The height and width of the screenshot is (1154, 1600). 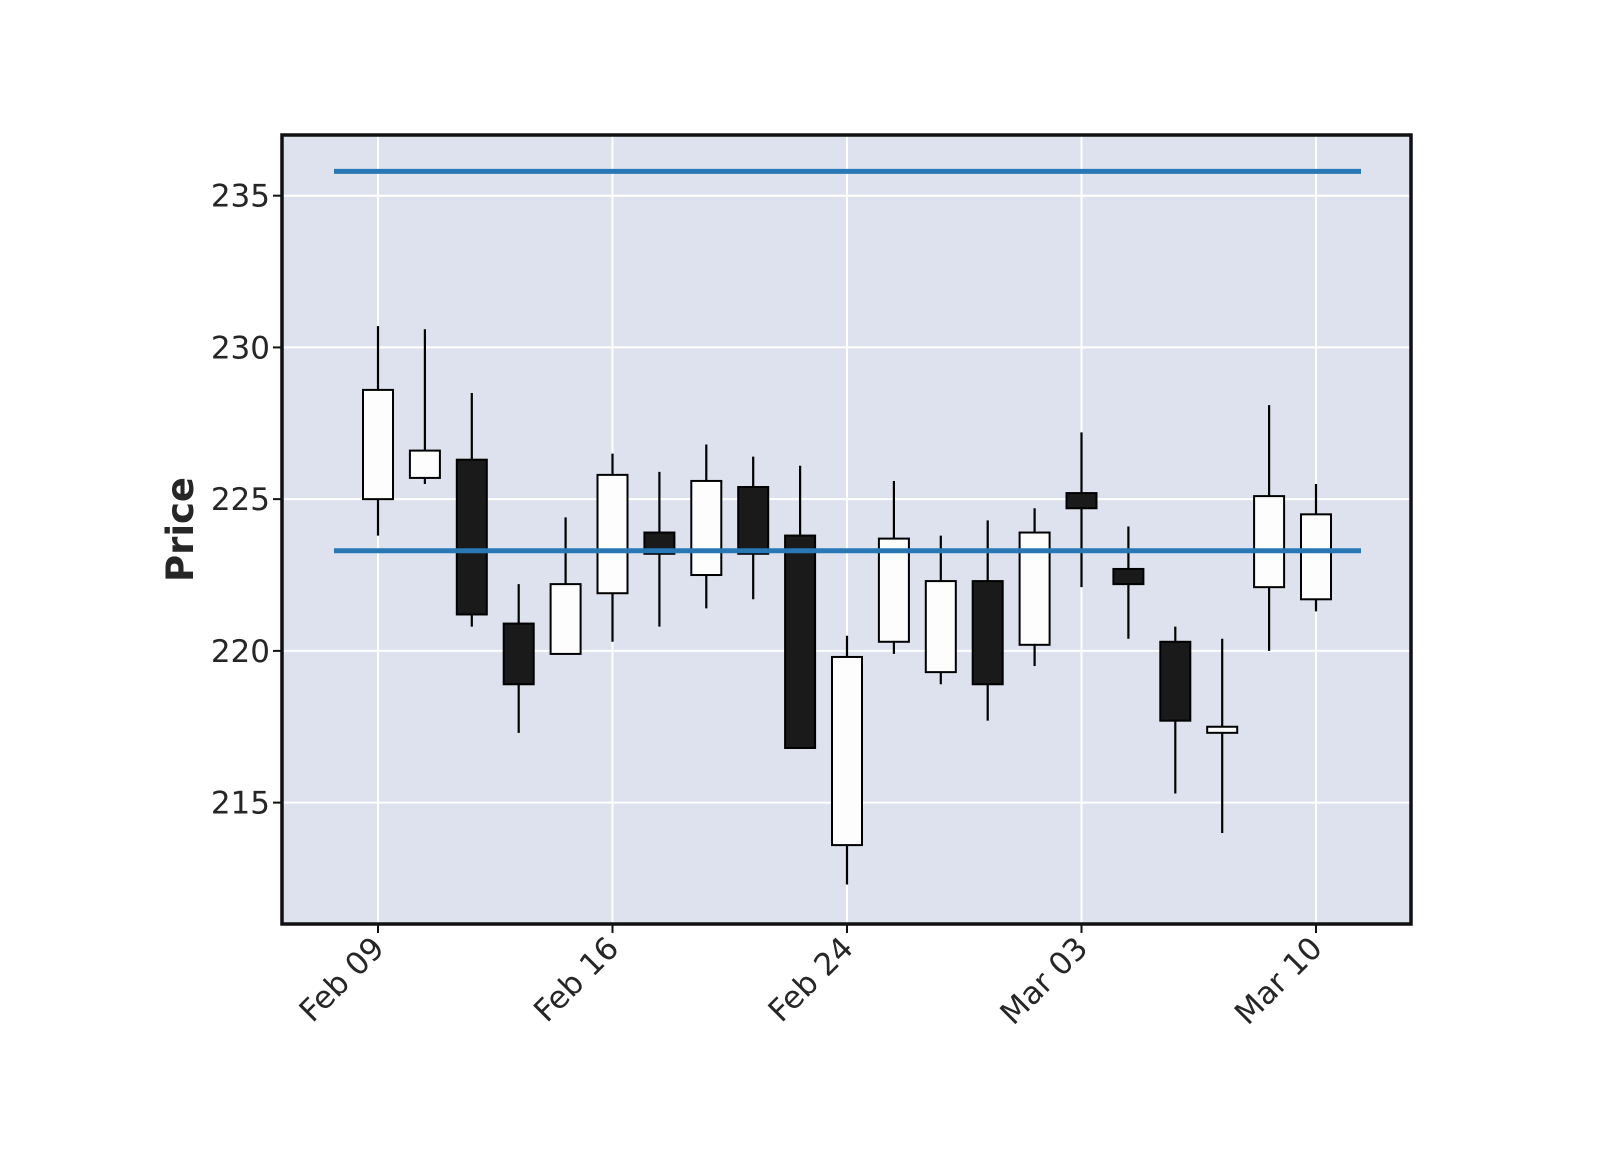 I want to click on y-axis-ticks: 215 220 225 230 235, so click(x=246, y=500).